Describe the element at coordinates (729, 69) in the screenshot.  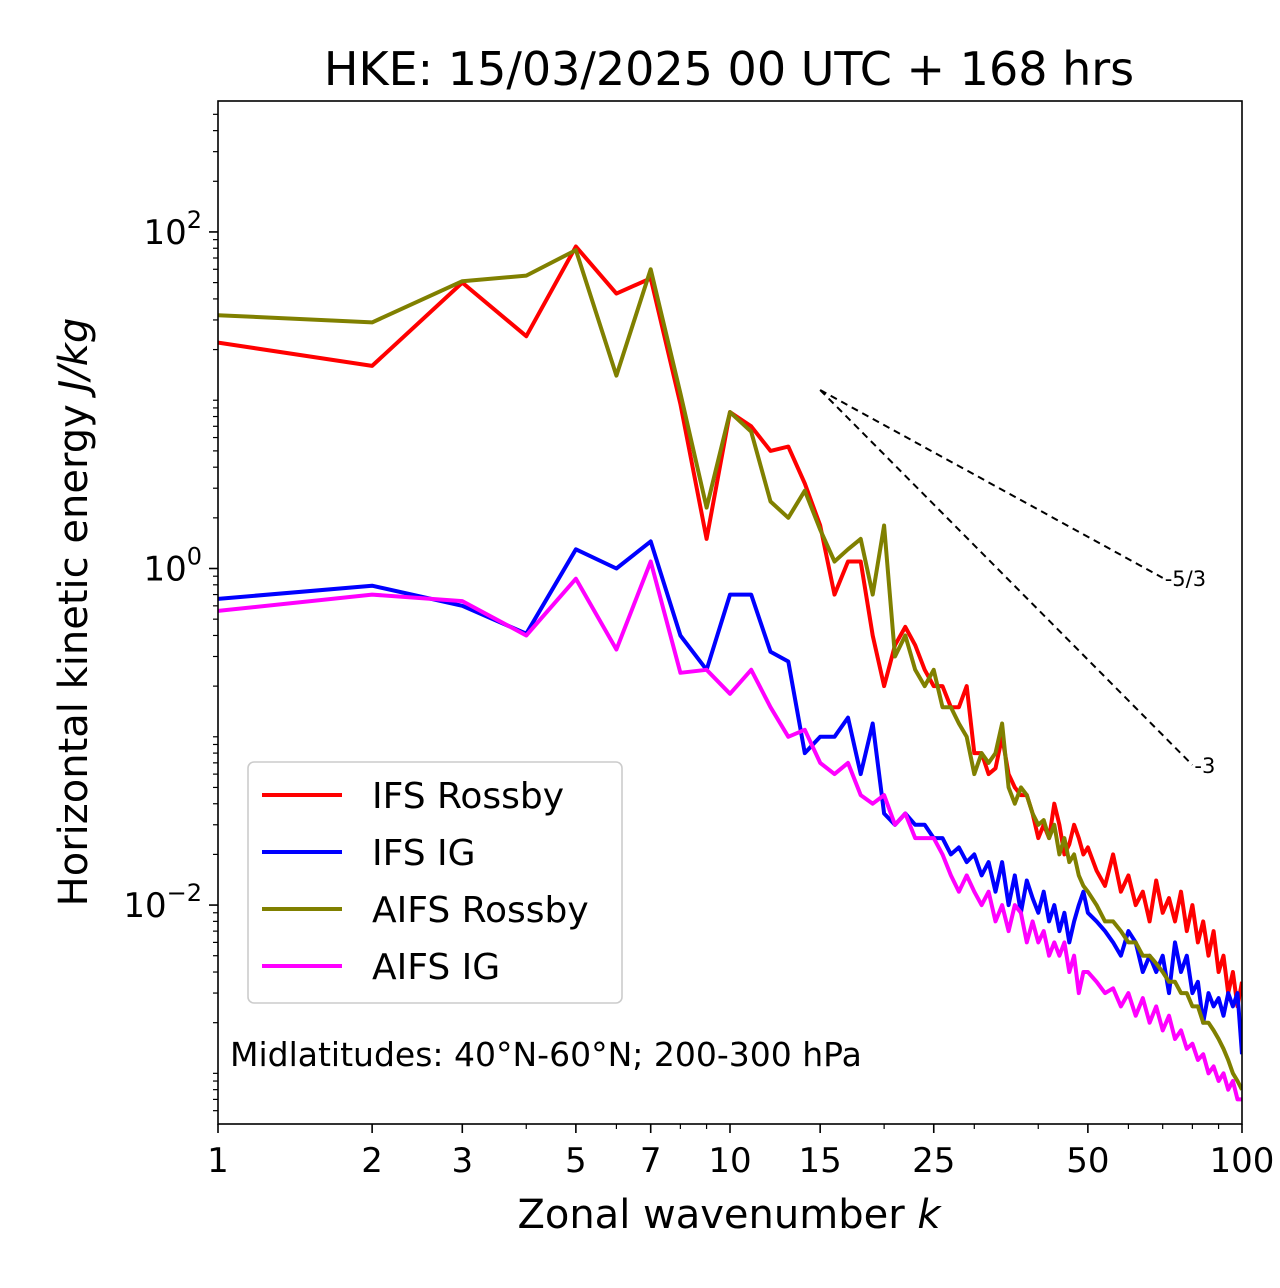
I see `chart-title: HKE: 15/03/2025 00 UTC + 168 hrs` at that location.